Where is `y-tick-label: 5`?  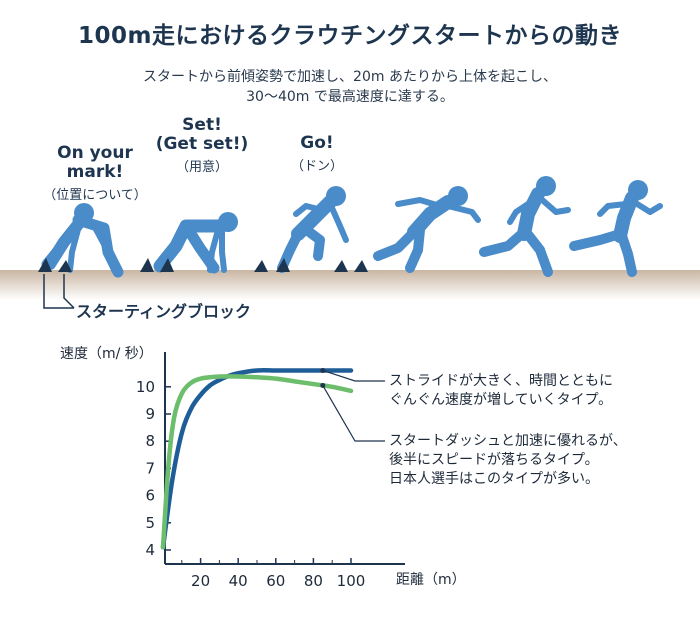
y-tick-label: 5 is located at coordinates (150, 523).